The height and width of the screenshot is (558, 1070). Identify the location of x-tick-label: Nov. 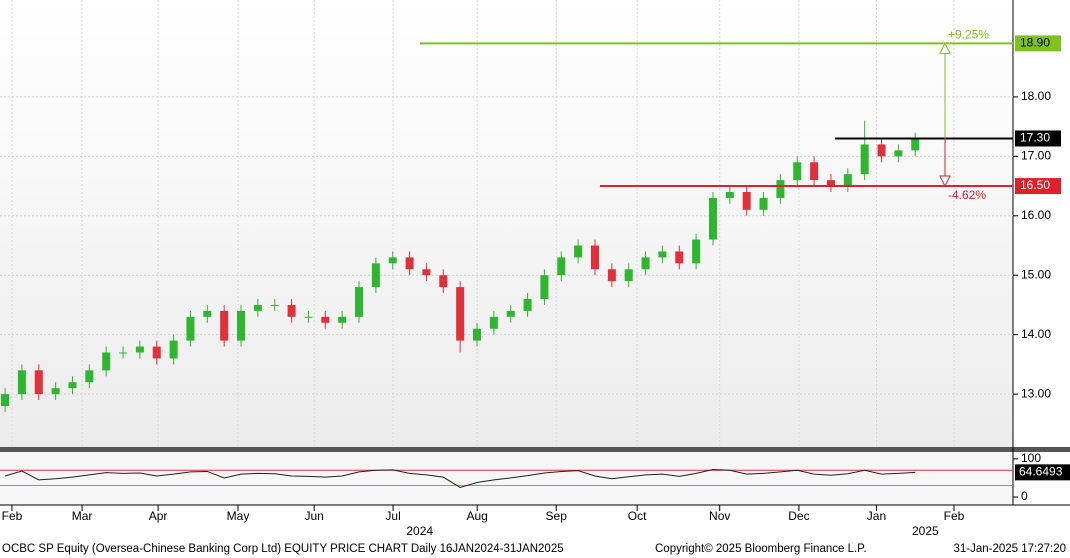
(719, 516).